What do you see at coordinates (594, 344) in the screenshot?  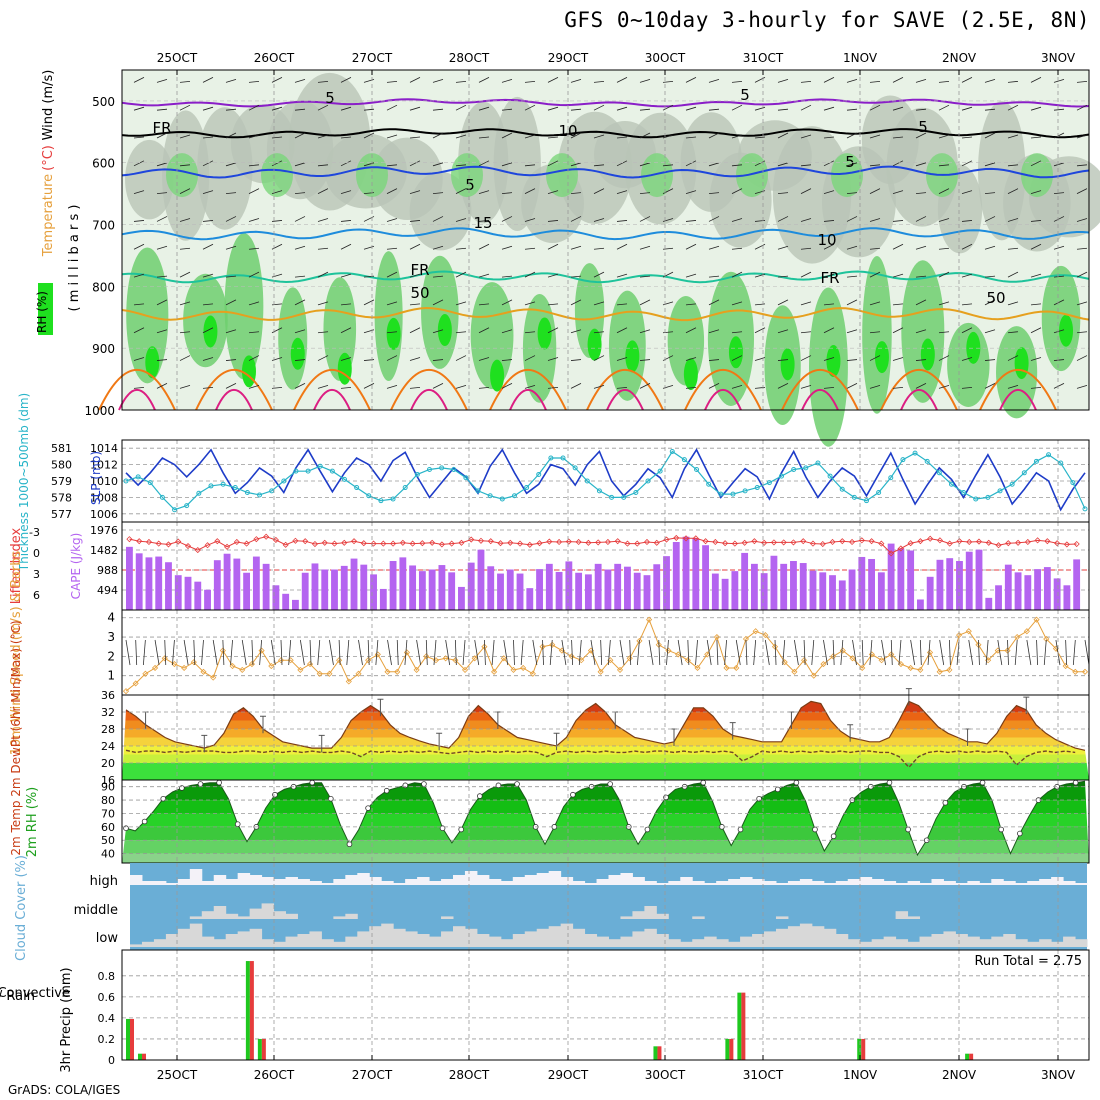 I see `rh-shade-bright` at bounding box center [594, 344].